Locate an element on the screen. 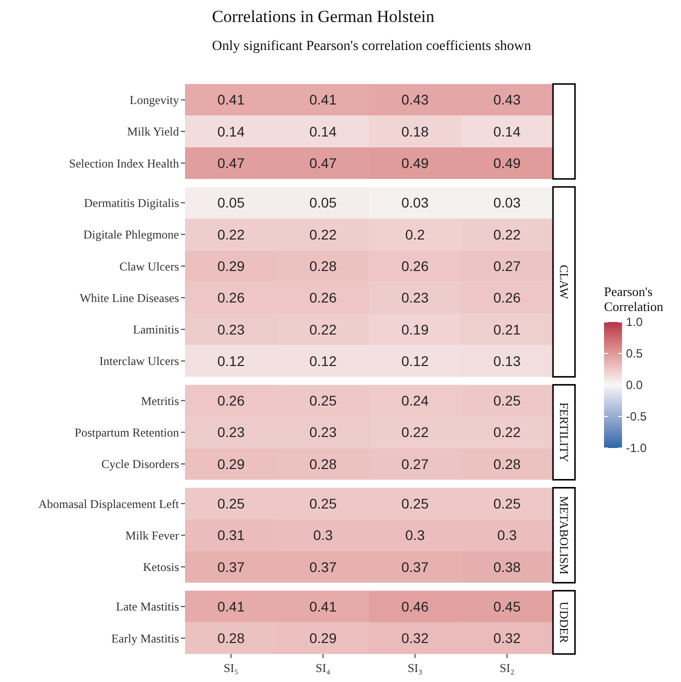  data-label: 0.21 is located at coordinates (507, 329).